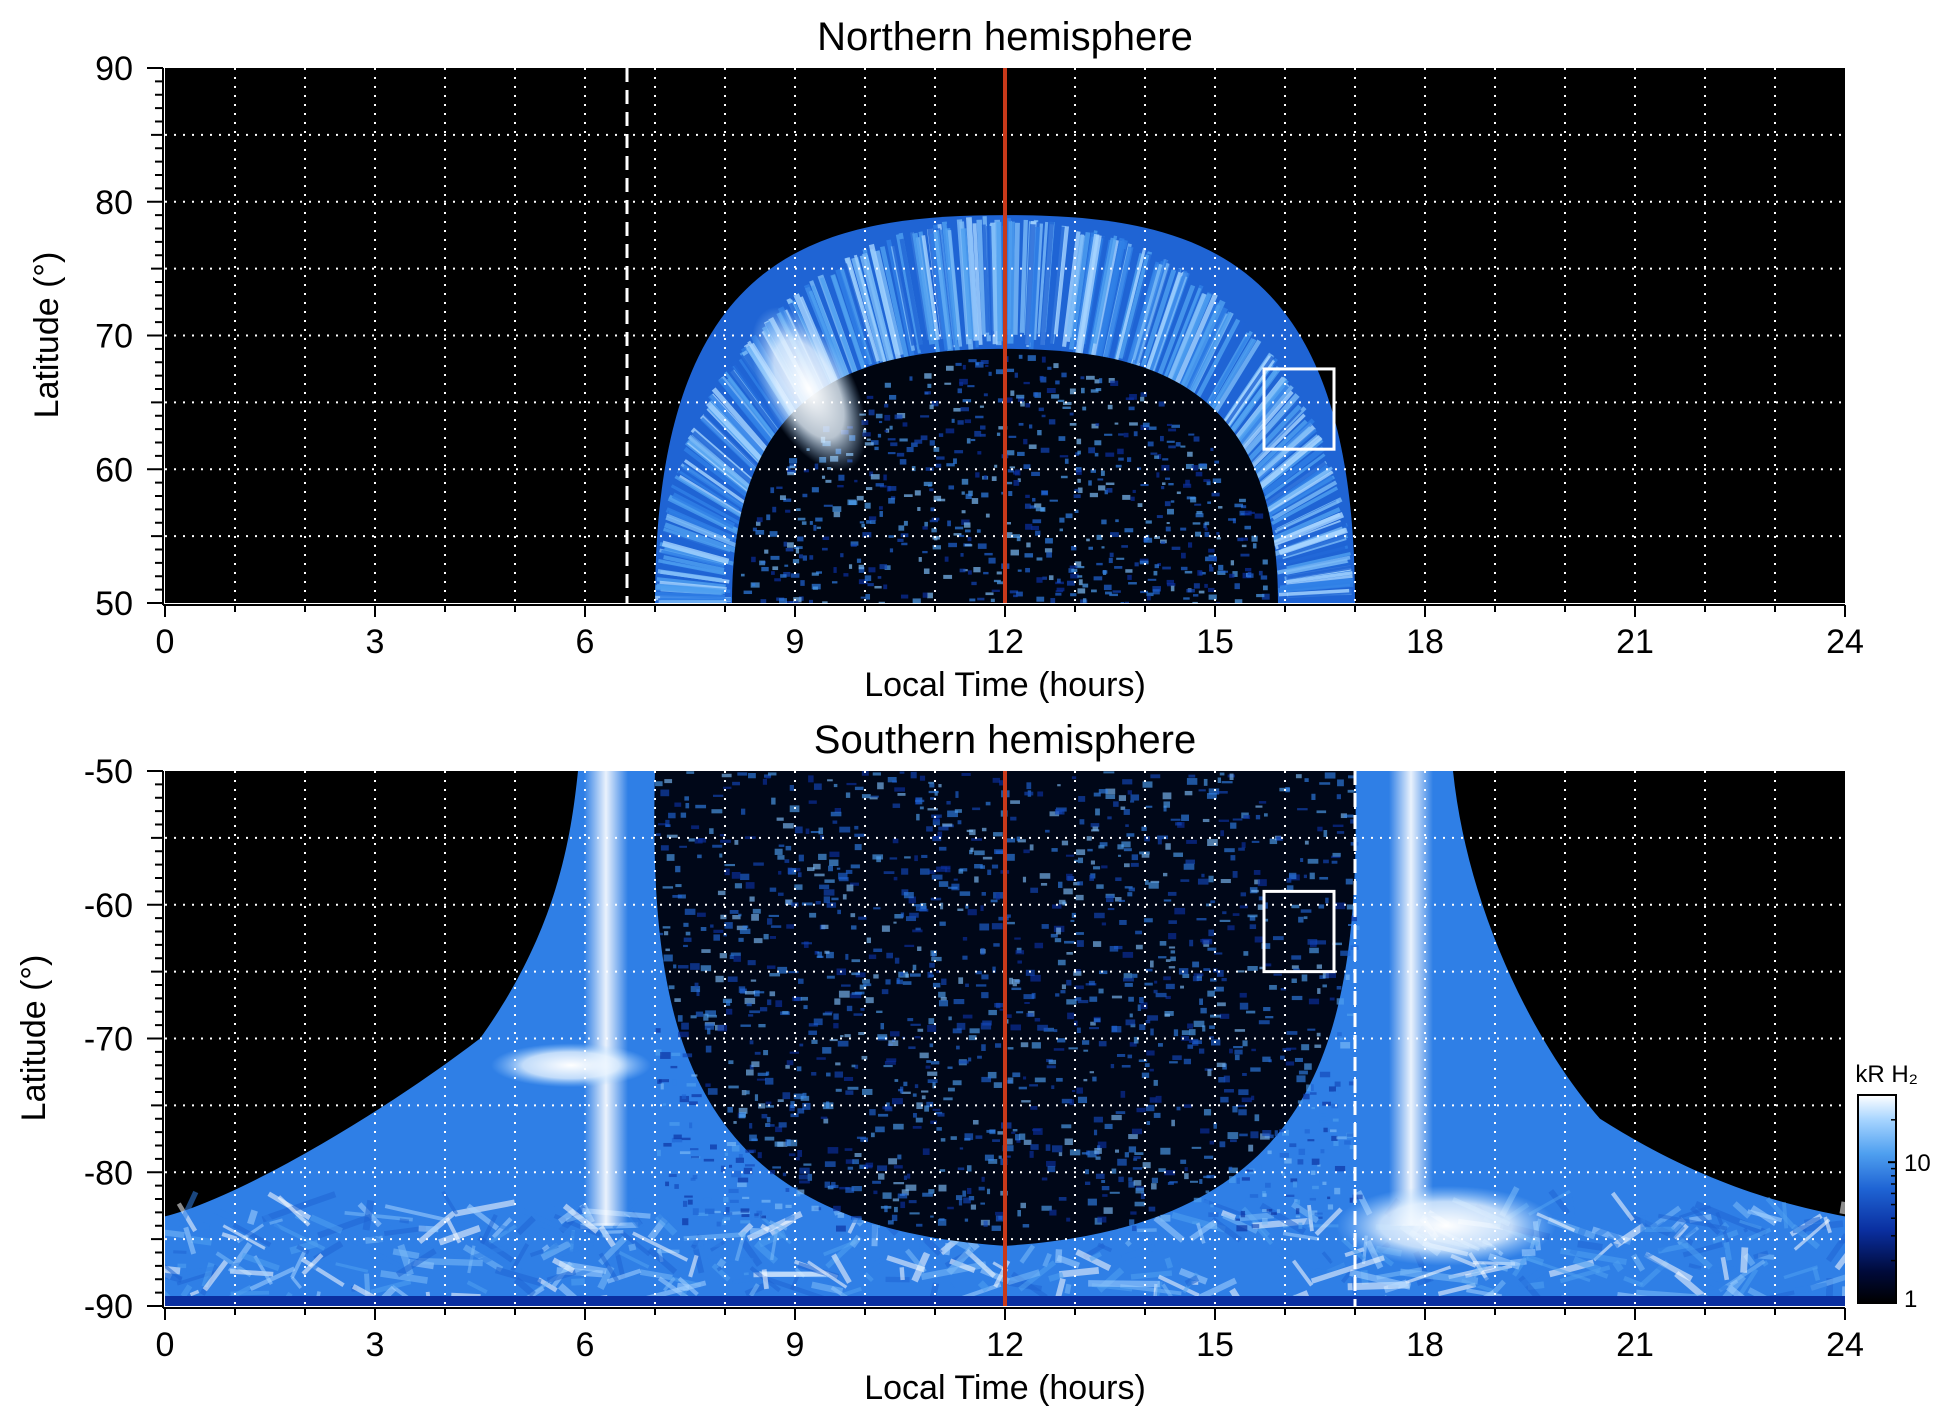 This screenshot has width=1950, height=1423. I want to click on chart-title-south: Southern hemisphere, so click(1005, 740).